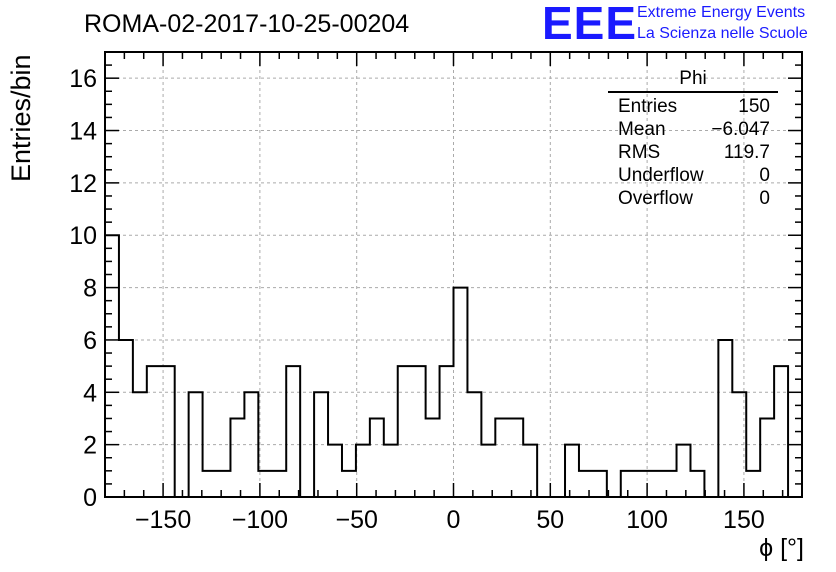 The width and height of the screenshot is (836, 572). What do you see at coordinates (90, 498) in the screenshot?
I see `y-tick-label: 0` at bounding box center [90, 498].